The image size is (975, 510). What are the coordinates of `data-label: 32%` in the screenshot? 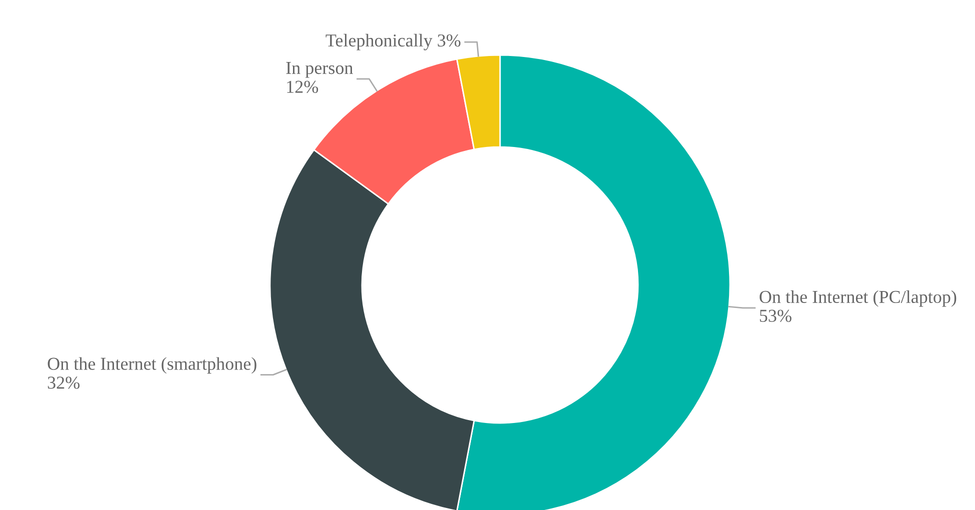 It's located at (64, 382).